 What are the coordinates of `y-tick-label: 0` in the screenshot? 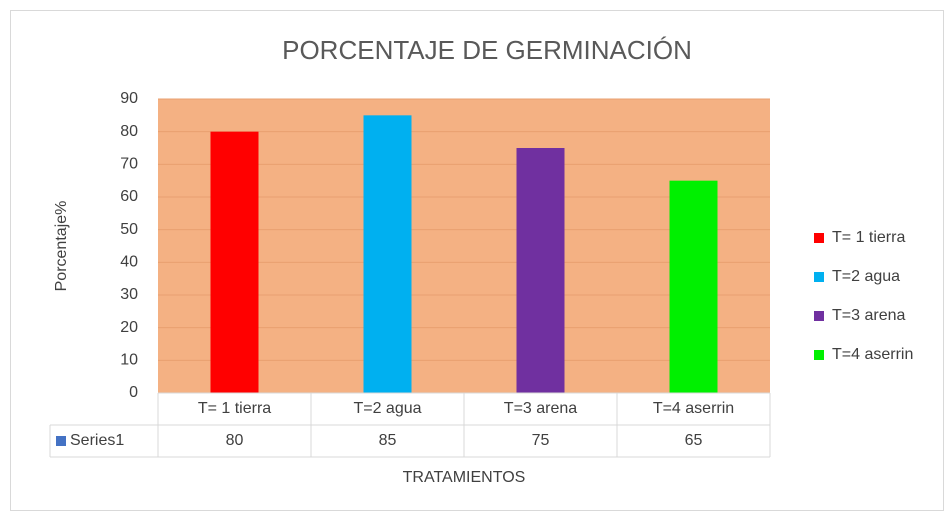 It's located at (133, 392).